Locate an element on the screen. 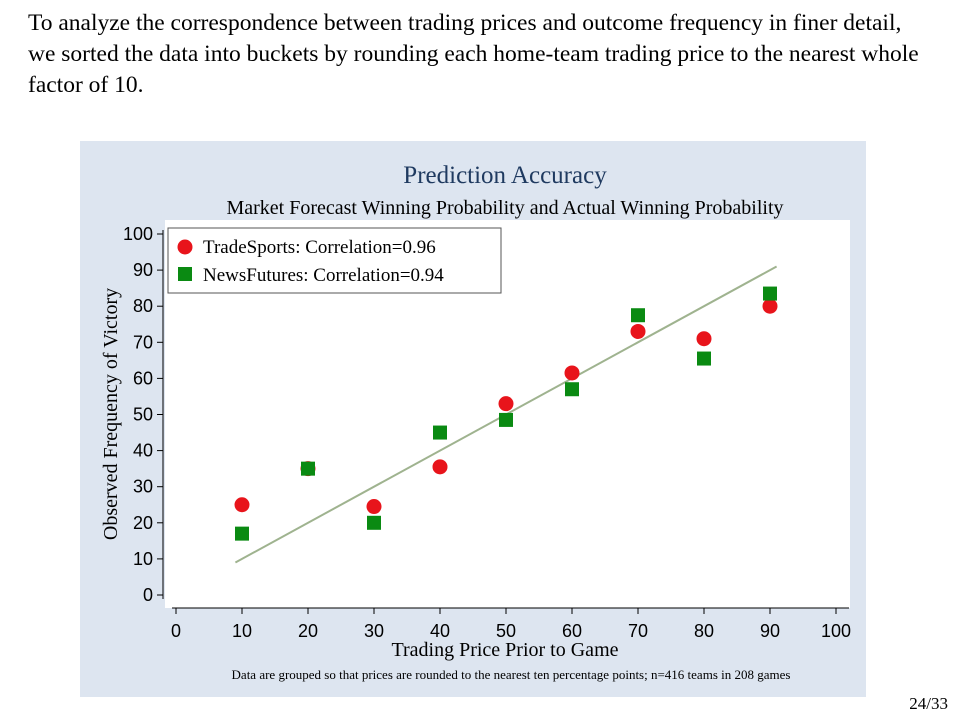 Image resolution: width=960 pixels, height=720 pixels. y-tick-label: 40 is located at coordinates (143, 451).